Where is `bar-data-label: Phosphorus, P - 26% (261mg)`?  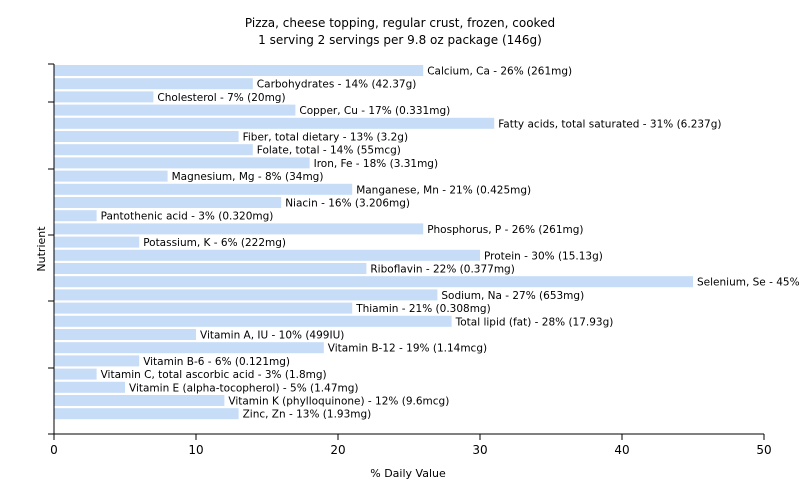 bar-data-label: Phosphorus, P - 26% (261mg) is located at coordinates (505, 230).